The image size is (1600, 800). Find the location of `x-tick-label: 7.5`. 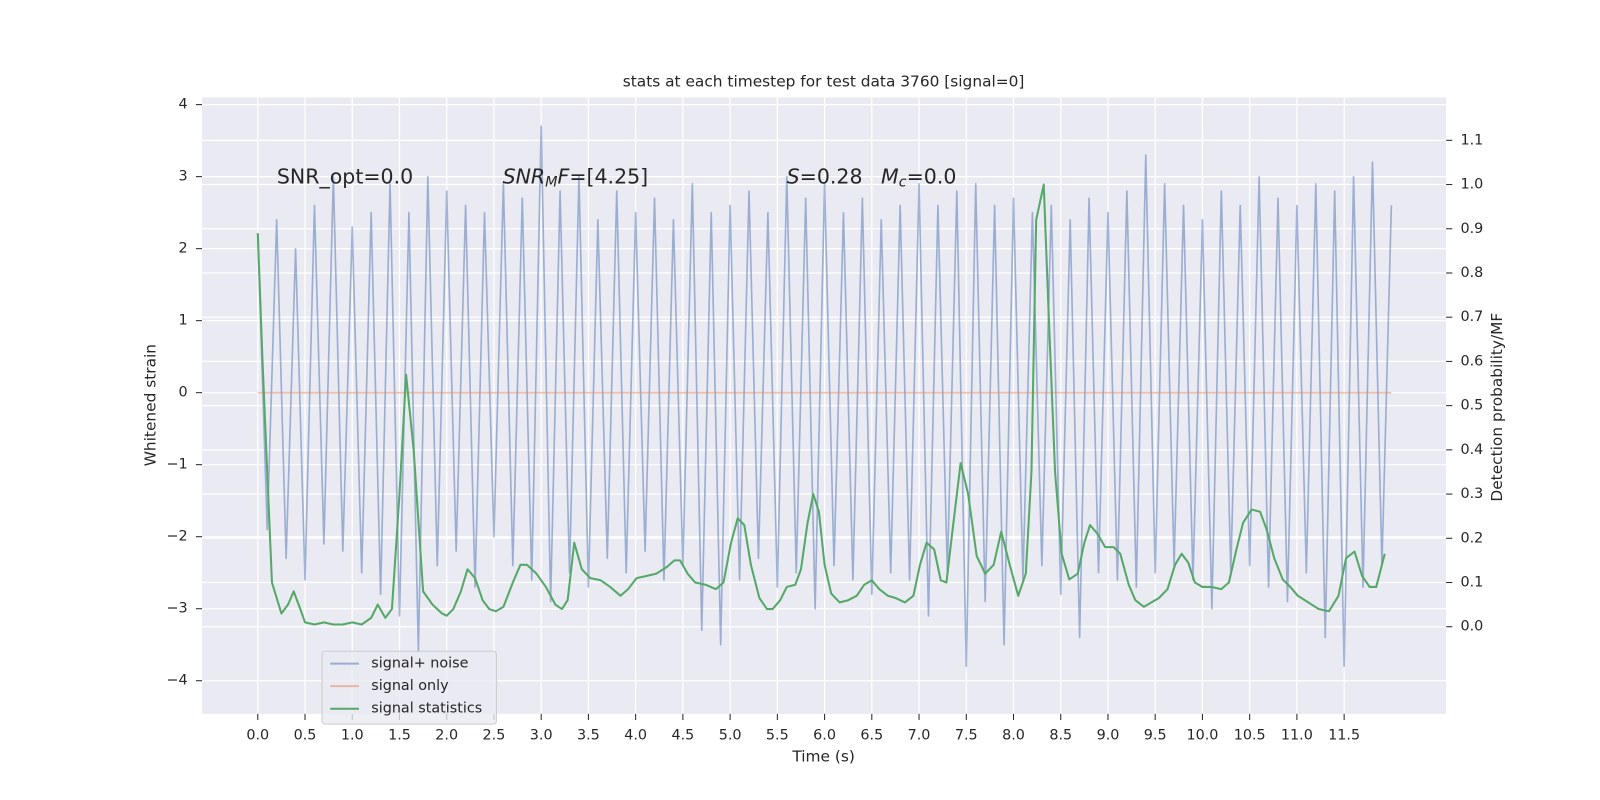

x-tick-label: 7.5 is located at coordinates (966, 735).